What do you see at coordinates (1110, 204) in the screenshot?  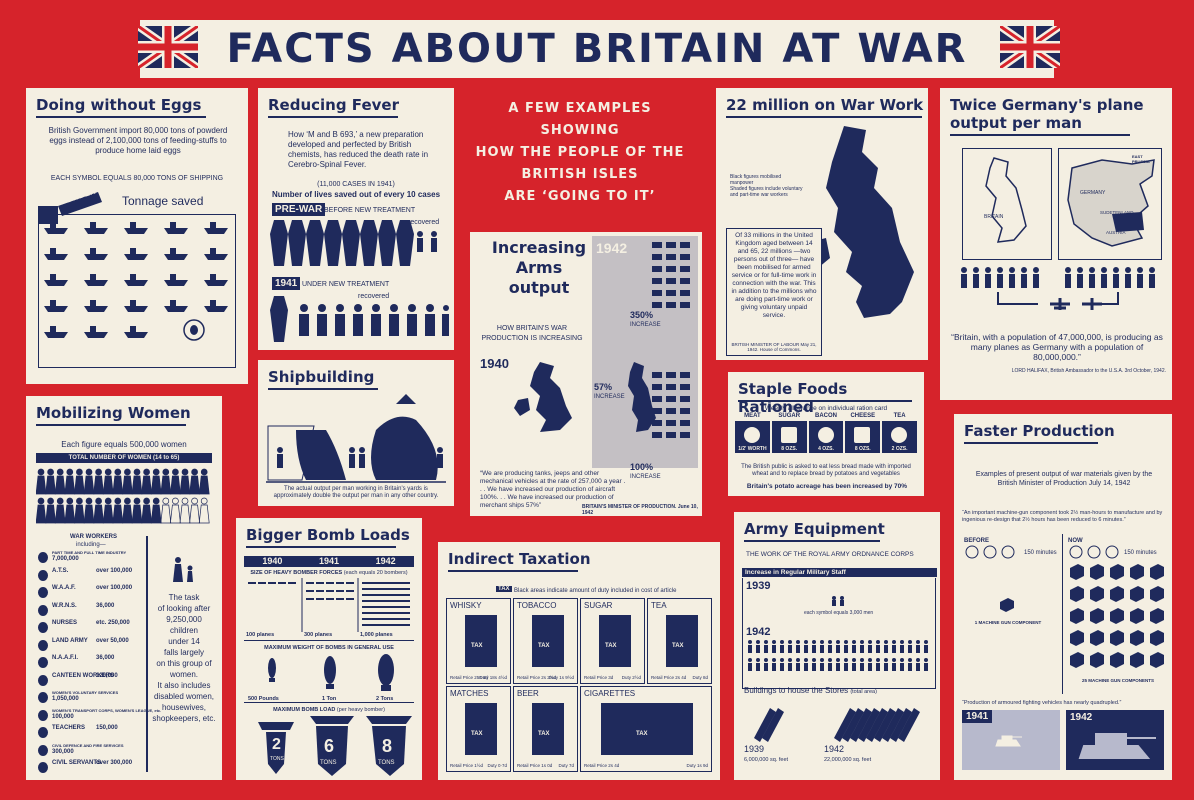 I see `germany-map-box` at bounding box center [1110, 204].